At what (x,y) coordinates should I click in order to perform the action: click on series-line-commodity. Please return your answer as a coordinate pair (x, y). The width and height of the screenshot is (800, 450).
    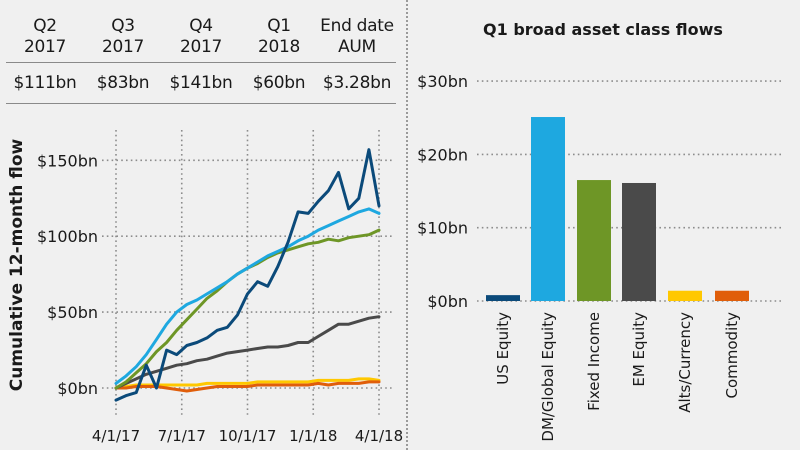
    Looking at the image, I should click on (247, 386).